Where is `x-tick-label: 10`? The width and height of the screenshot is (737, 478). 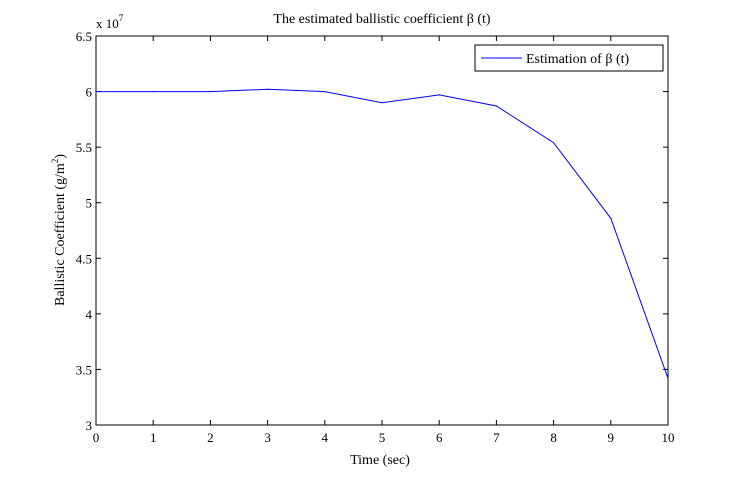
x-tick-label: 10 is located at coordinates (668, 437).